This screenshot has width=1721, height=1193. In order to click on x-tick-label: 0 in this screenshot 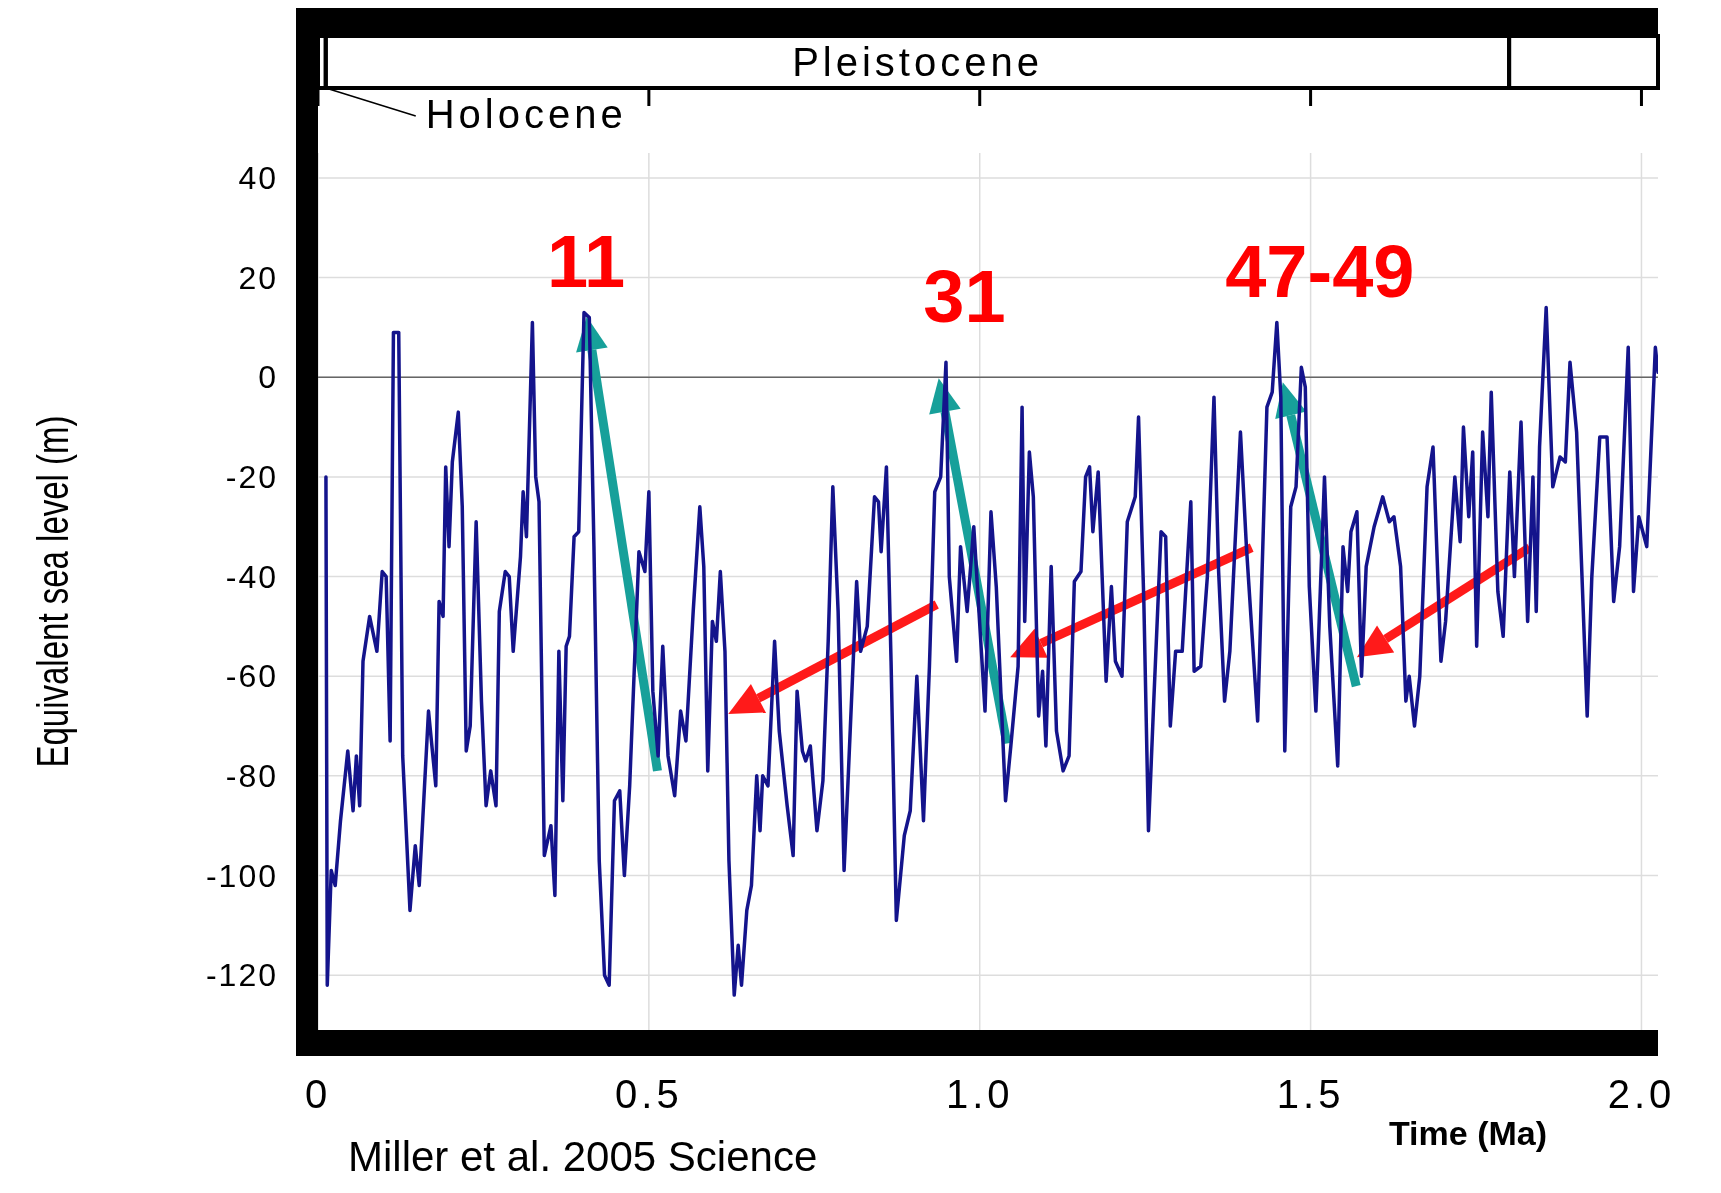, I will do `click(318, 1094)`.